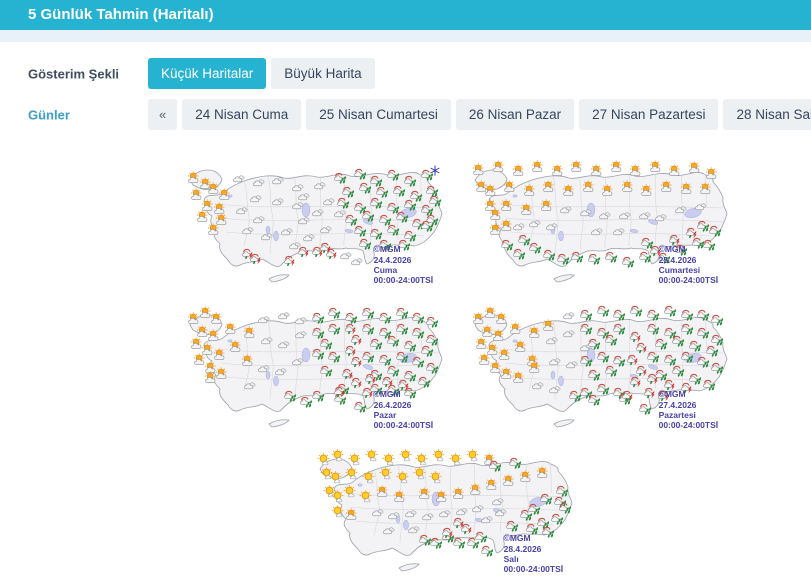 The image size is (811, 585). I want to click on page-title: 5 Günlük Tahmin (Haritalı), so click(405, 15).